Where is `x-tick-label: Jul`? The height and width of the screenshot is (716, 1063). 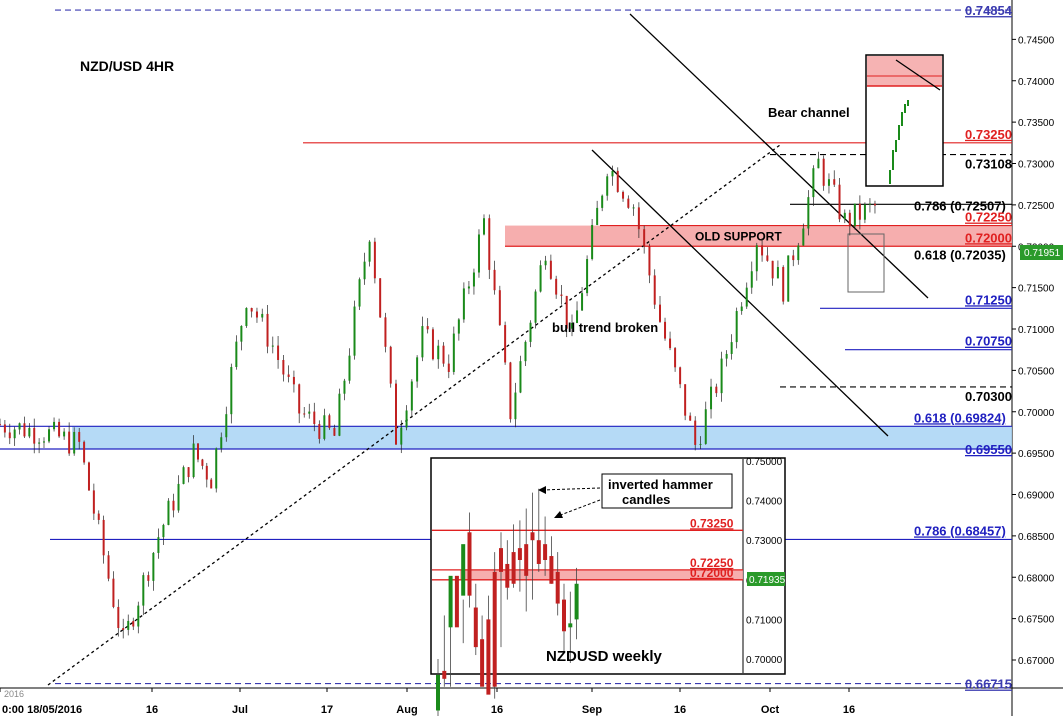
x-tick-label: Jul is located at coordinates (240, 710).